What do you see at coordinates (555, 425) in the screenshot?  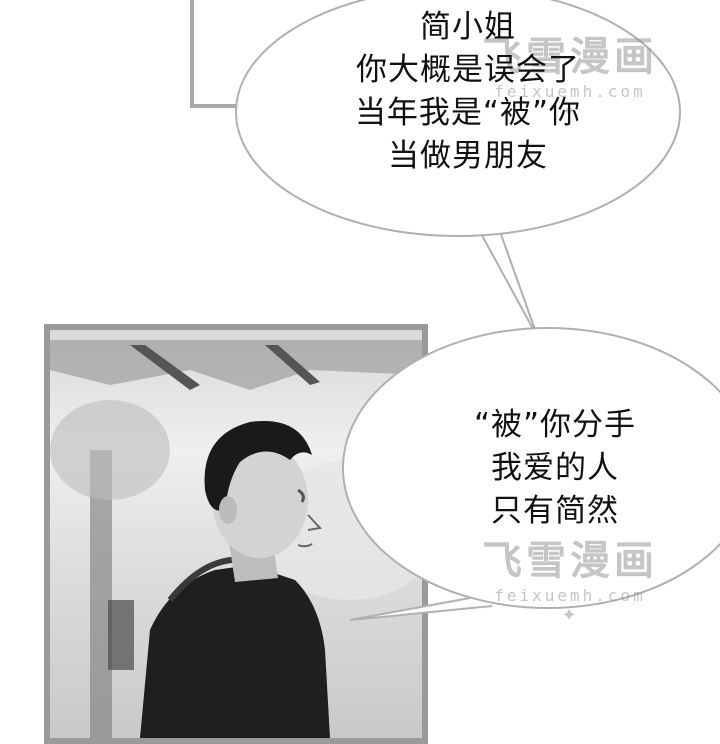 I see `bubble-2-line: “被”你分手` at bounding box center [555, 425].